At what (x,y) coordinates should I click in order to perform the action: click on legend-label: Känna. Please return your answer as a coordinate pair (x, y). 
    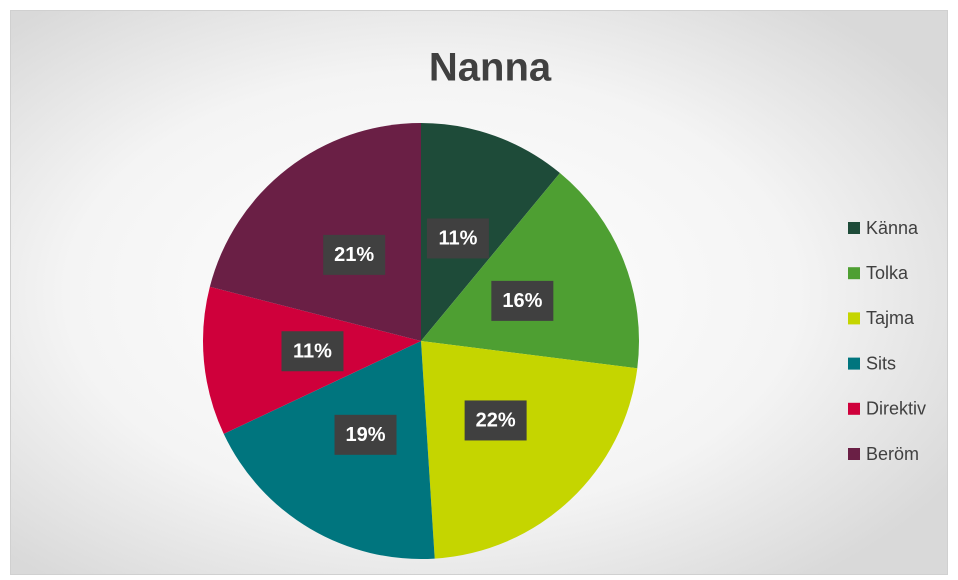
    Looking at the image, I should click on (892, 228).